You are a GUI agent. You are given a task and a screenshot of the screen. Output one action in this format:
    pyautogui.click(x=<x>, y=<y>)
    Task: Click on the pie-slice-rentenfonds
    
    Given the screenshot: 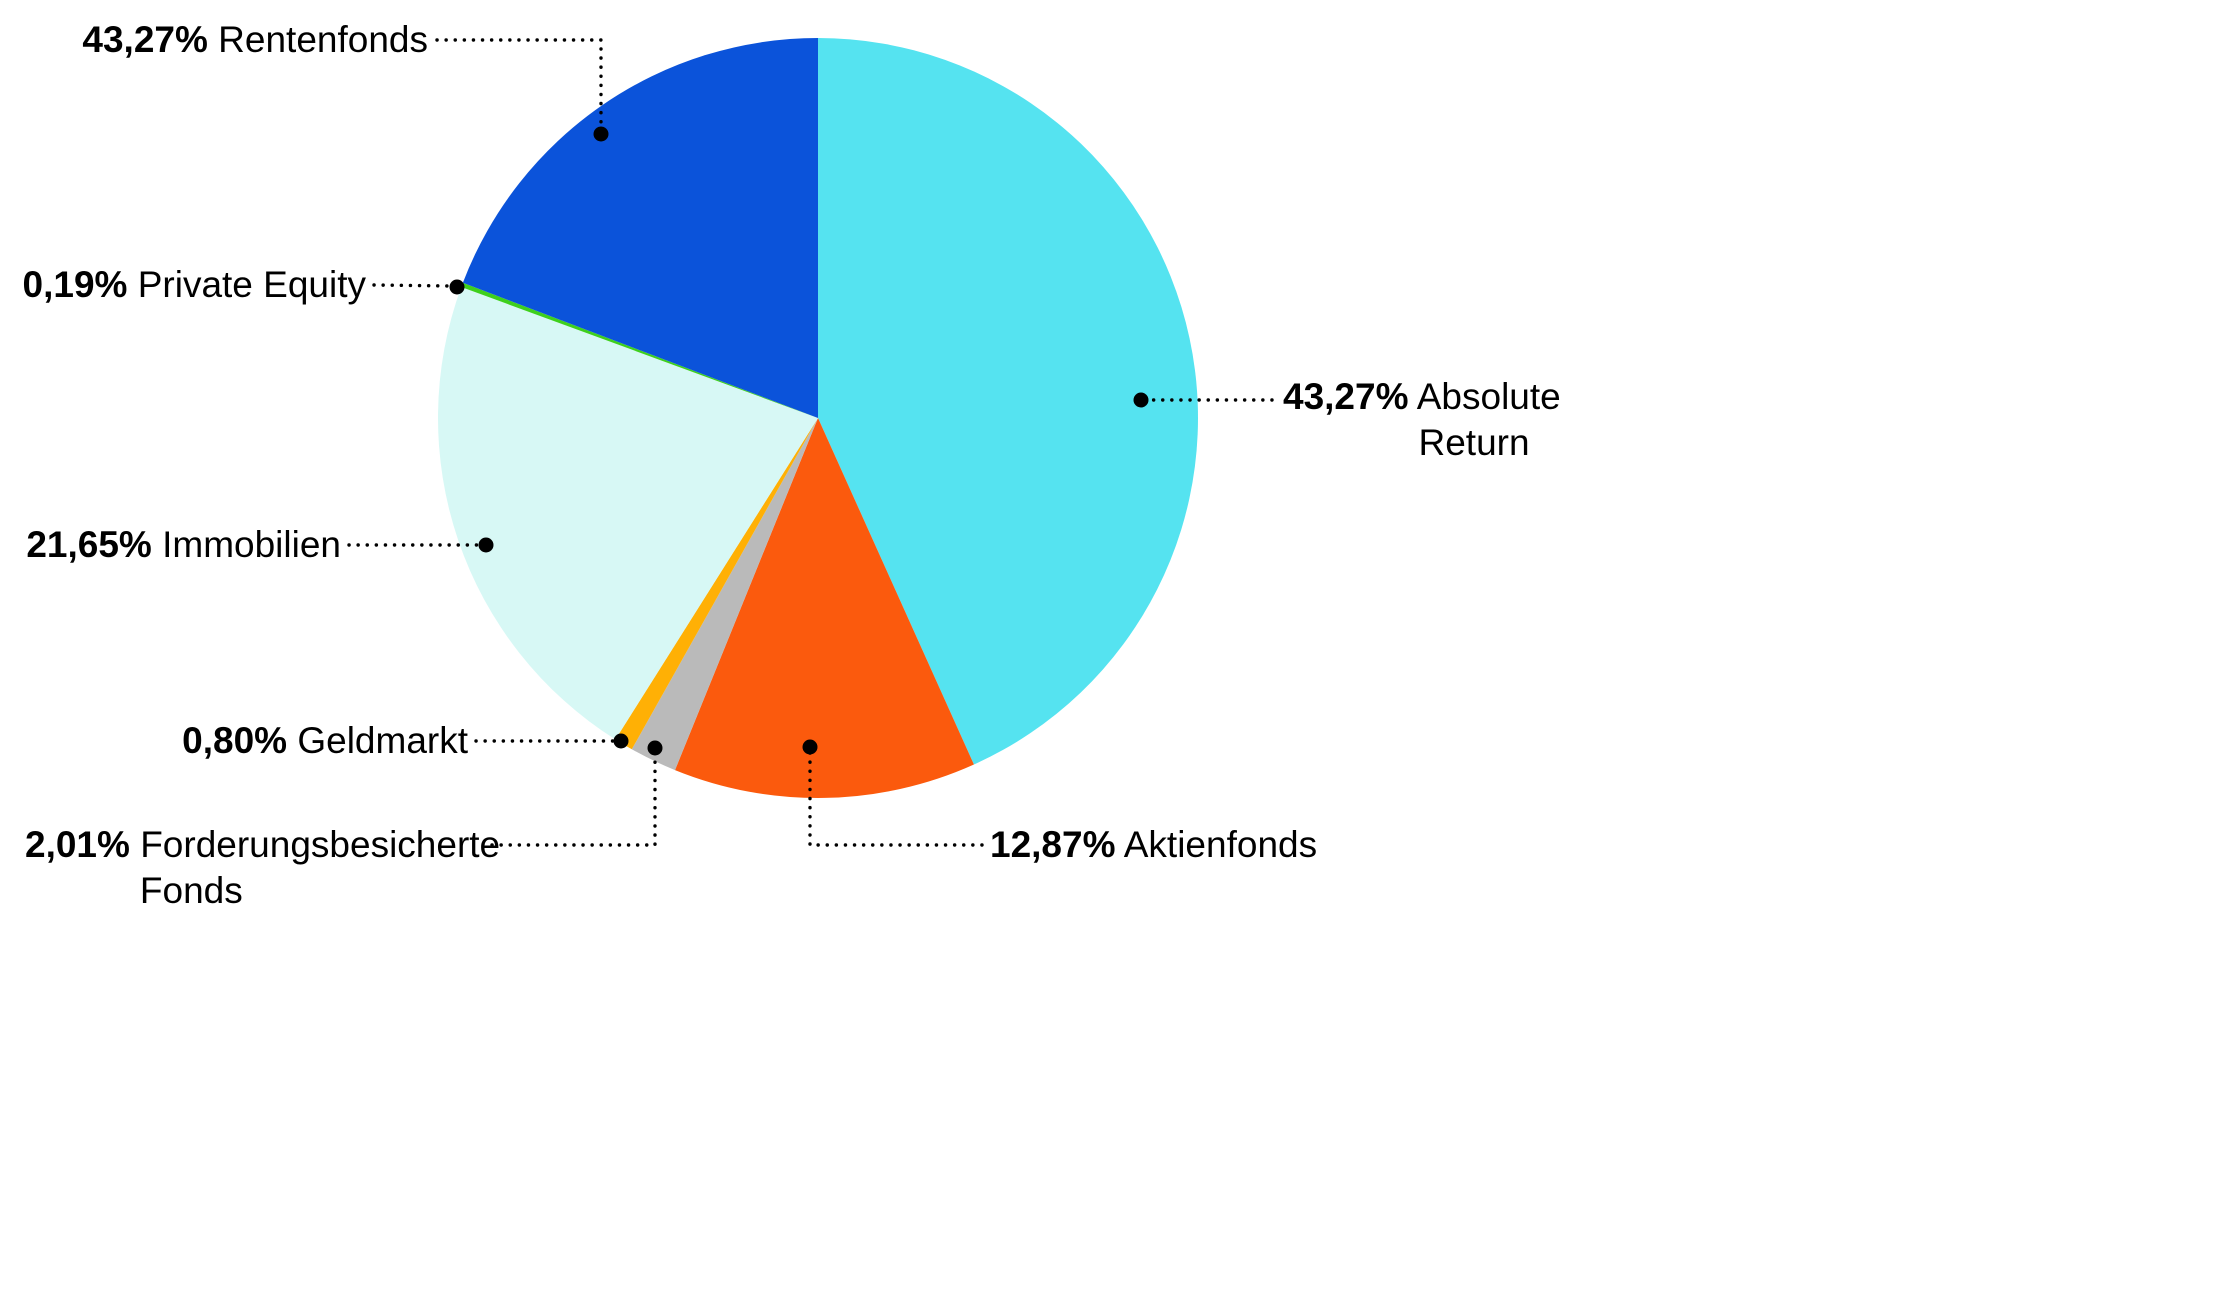 What is the action you would take?
    pyautogui.click(x=640, y=228)
    